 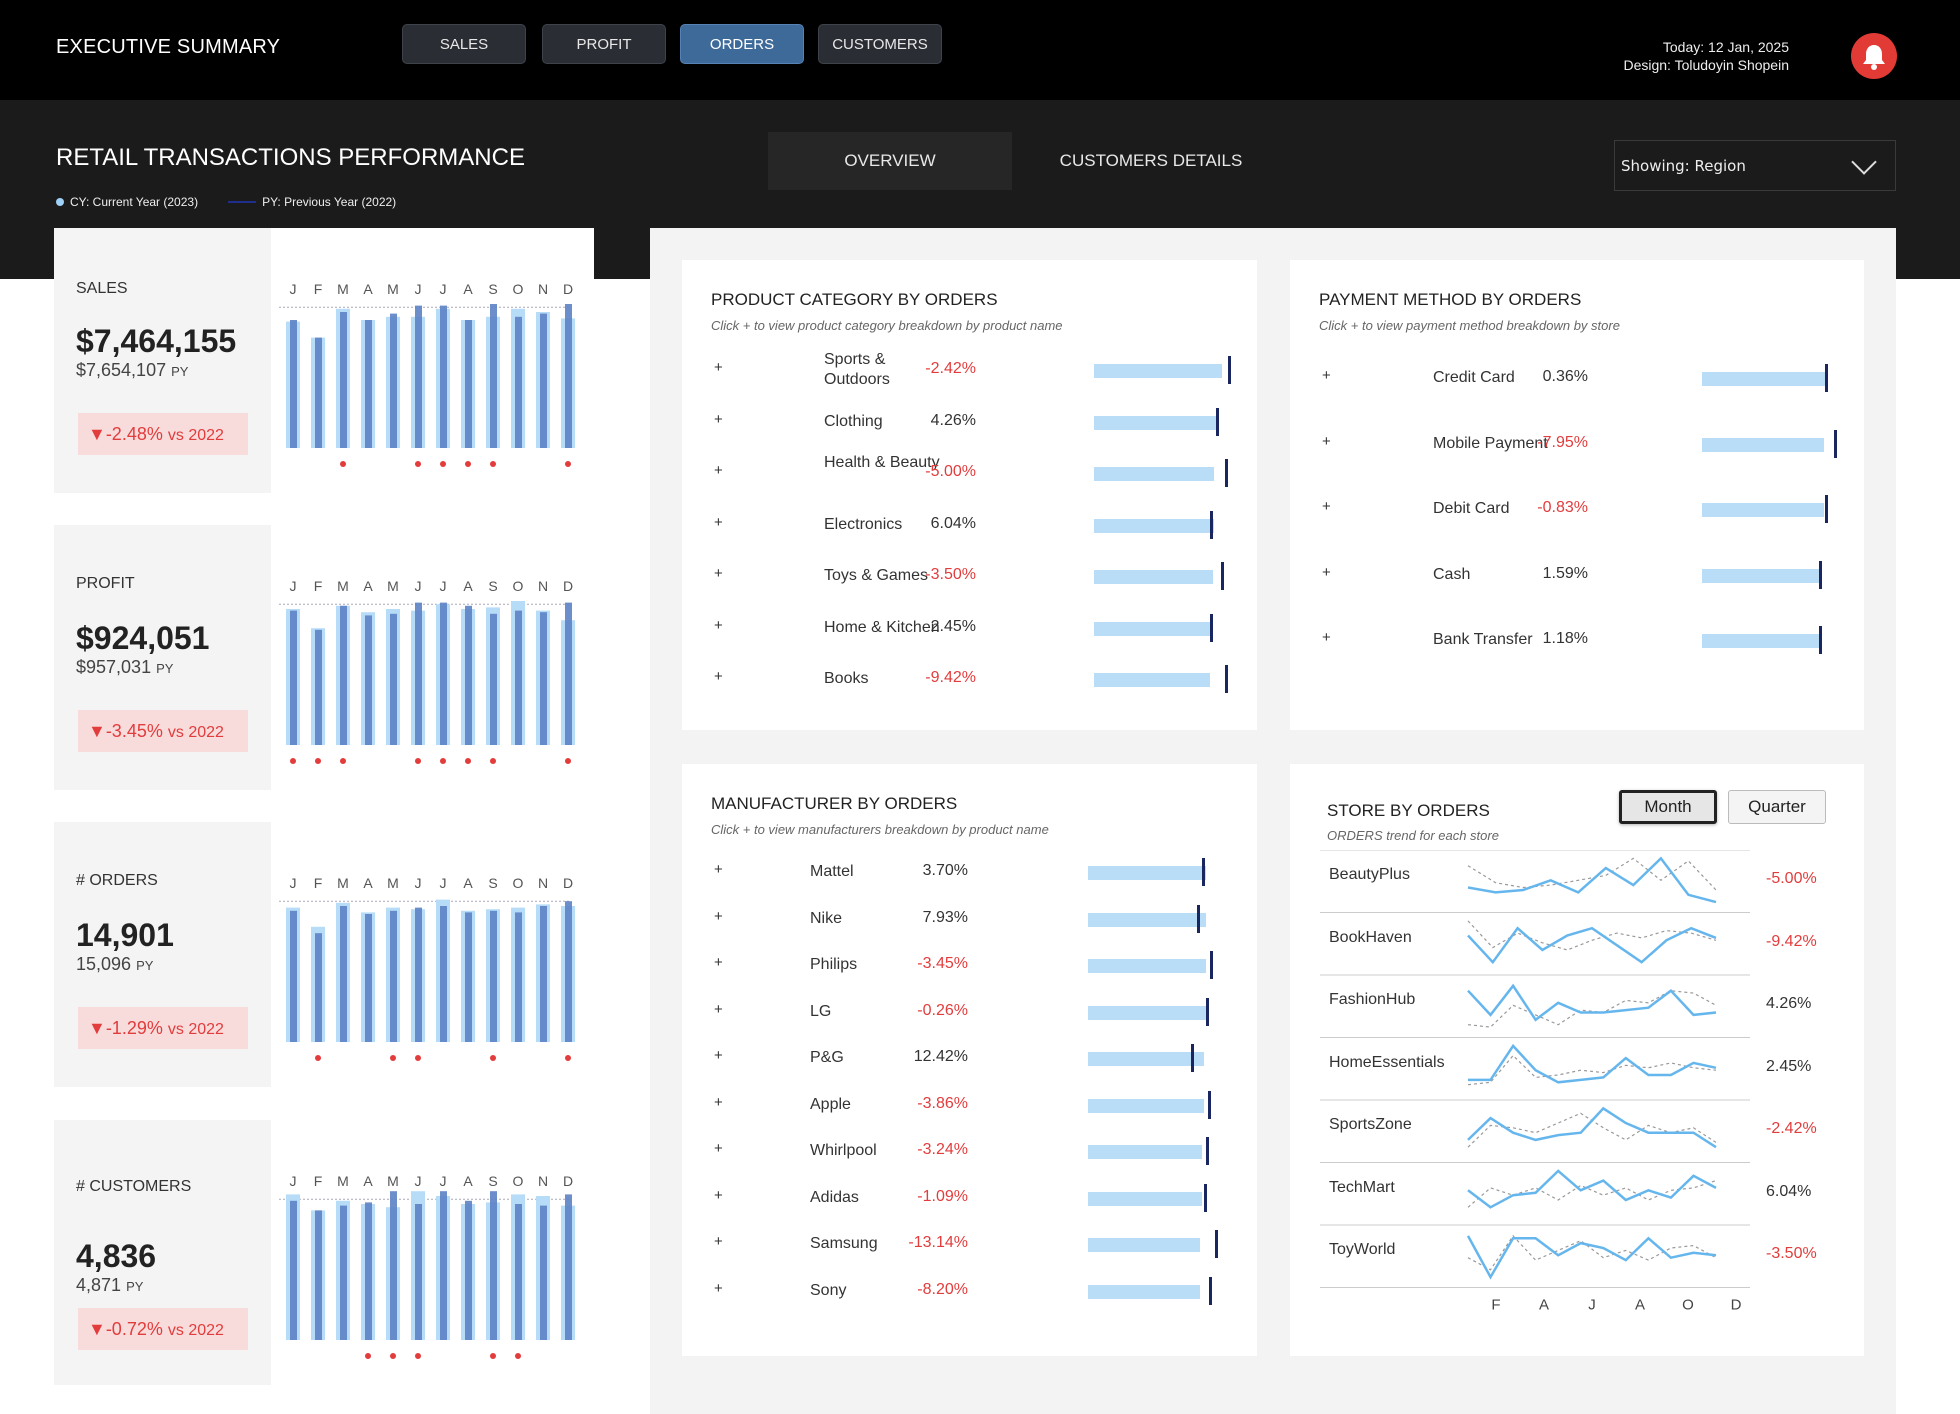 What do you see at coordinates (969, 576) in the screenshot?
I see `list-row: + Toys & Games -3.50%` at bounding box center [969, 576].